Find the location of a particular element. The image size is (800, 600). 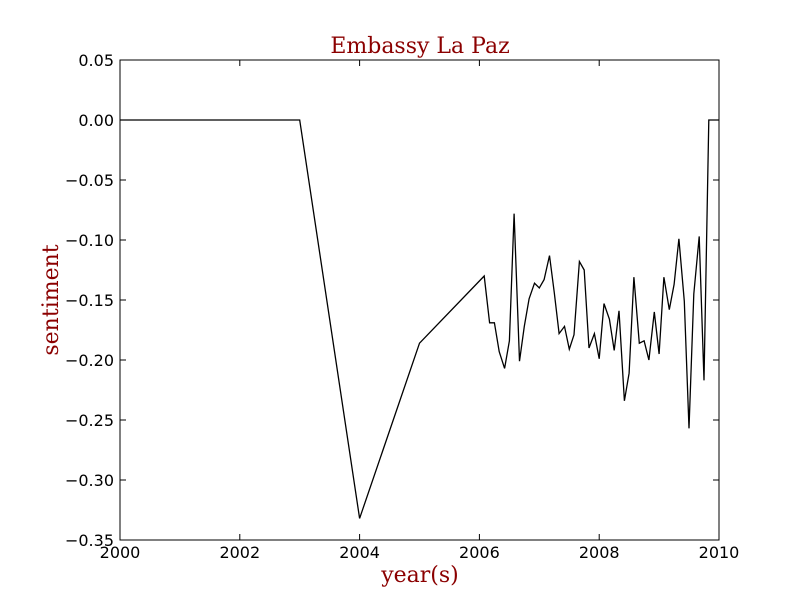

x-tick-label: 2008 is located at coordinates (599, 552).